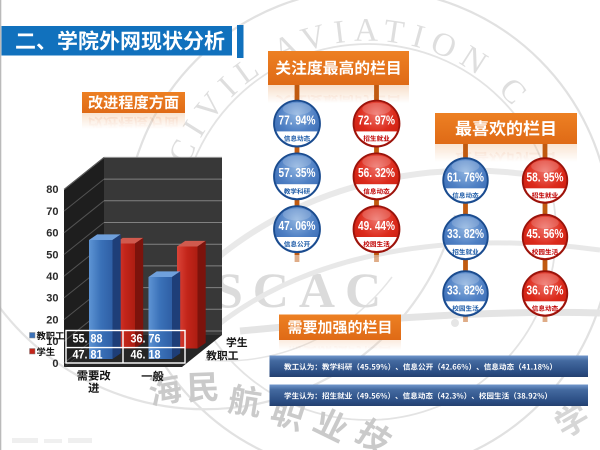 The width and height of the screenshot is (600, 450). I want to click on svg-text: 72. 97%, so click(376, 119).